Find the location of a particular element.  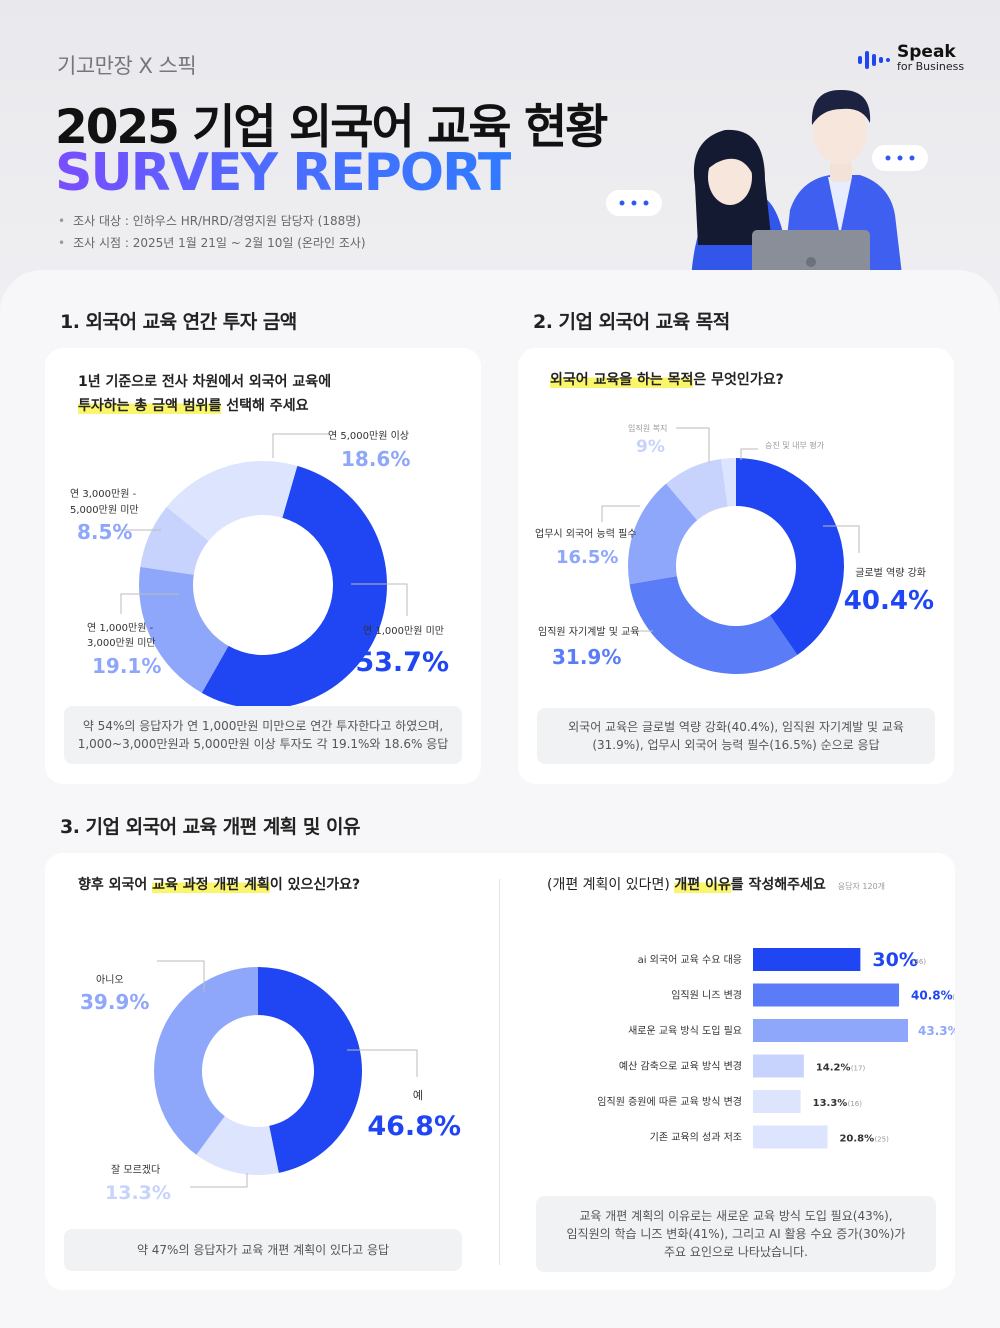

reason-pct-3: 43.3% is located at coordinates (936, 1031).